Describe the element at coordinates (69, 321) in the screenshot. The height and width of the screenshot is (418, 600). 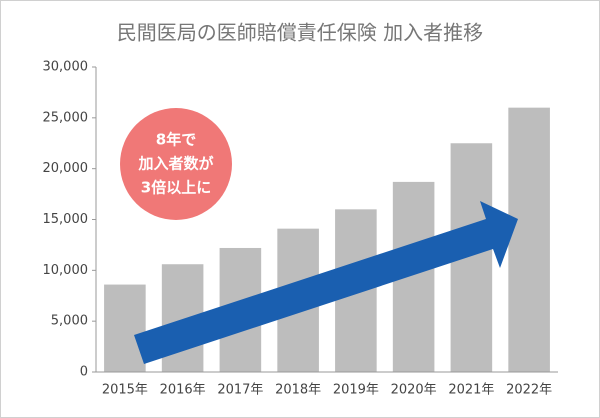
I see `y-tick-label: 5,000` at that location.